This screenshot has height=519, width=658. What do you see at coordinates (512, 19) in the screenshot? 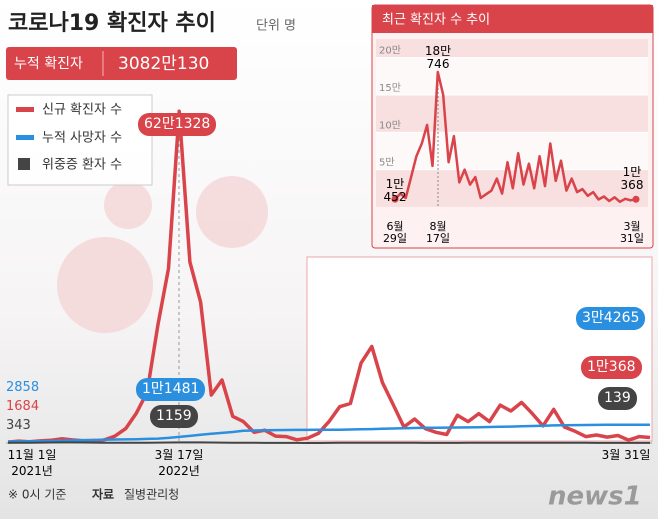
I see `inset-header` at bounding box center [512, 19].